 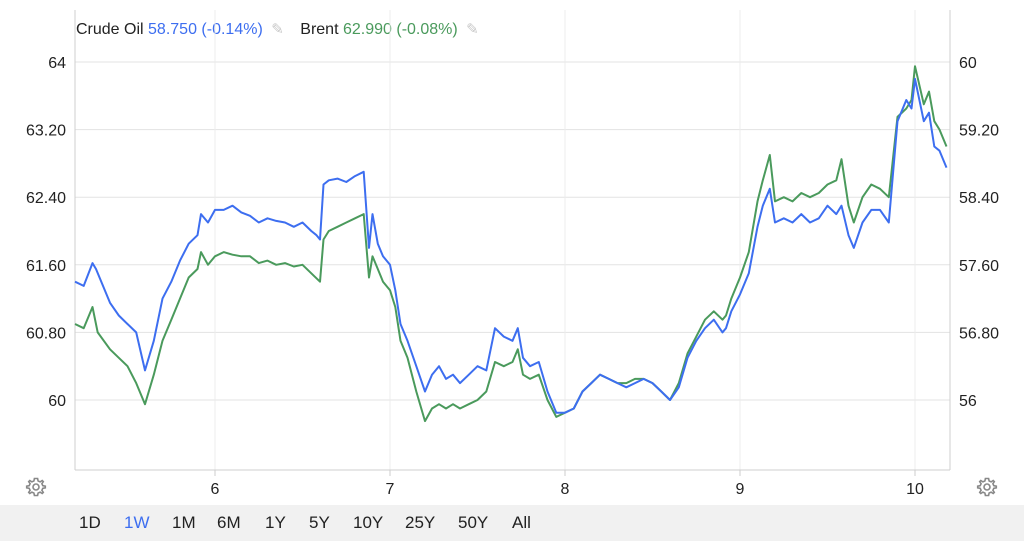 What do you see at coordinates (215, 489) in the screenshot?
I see `x-tick-label: 6` at bounding box center [215, 489].